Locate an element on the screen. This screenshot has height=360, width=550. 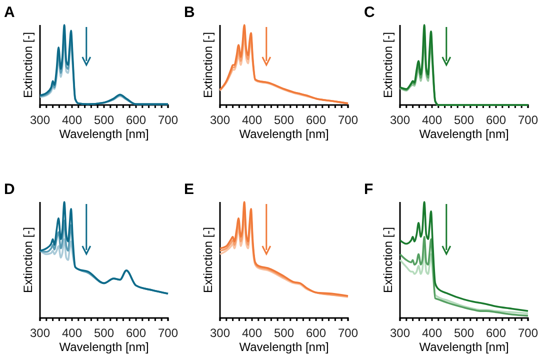
chart-title: A is located at coordinates (9, 12).